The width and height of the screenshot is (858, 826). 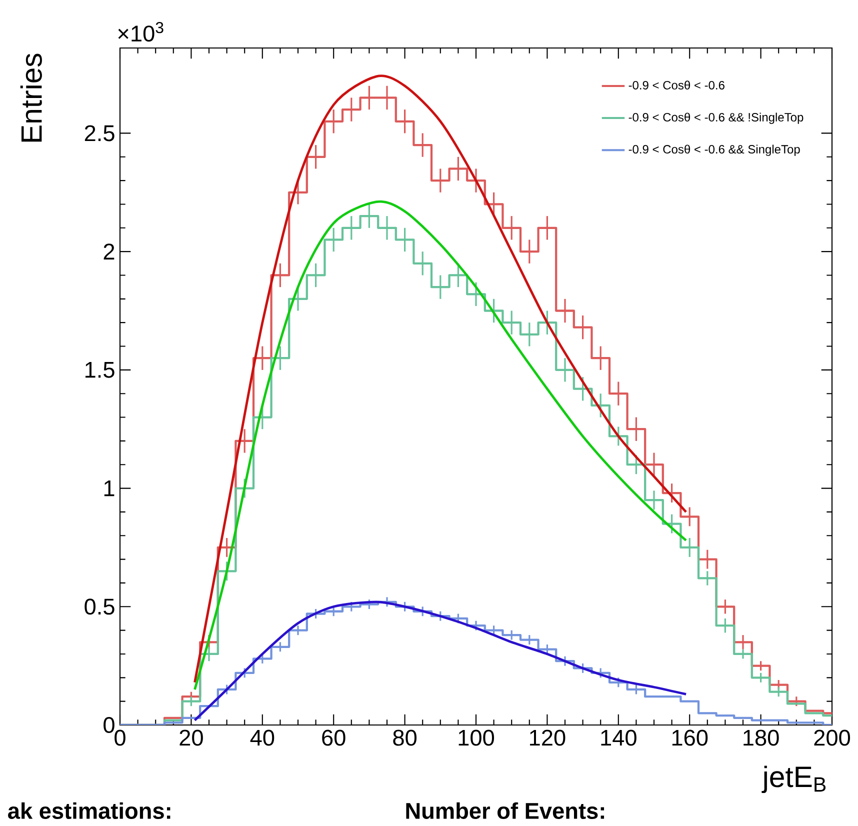 I want to click on y-tick-label: 0, so click(x=109, y=725).